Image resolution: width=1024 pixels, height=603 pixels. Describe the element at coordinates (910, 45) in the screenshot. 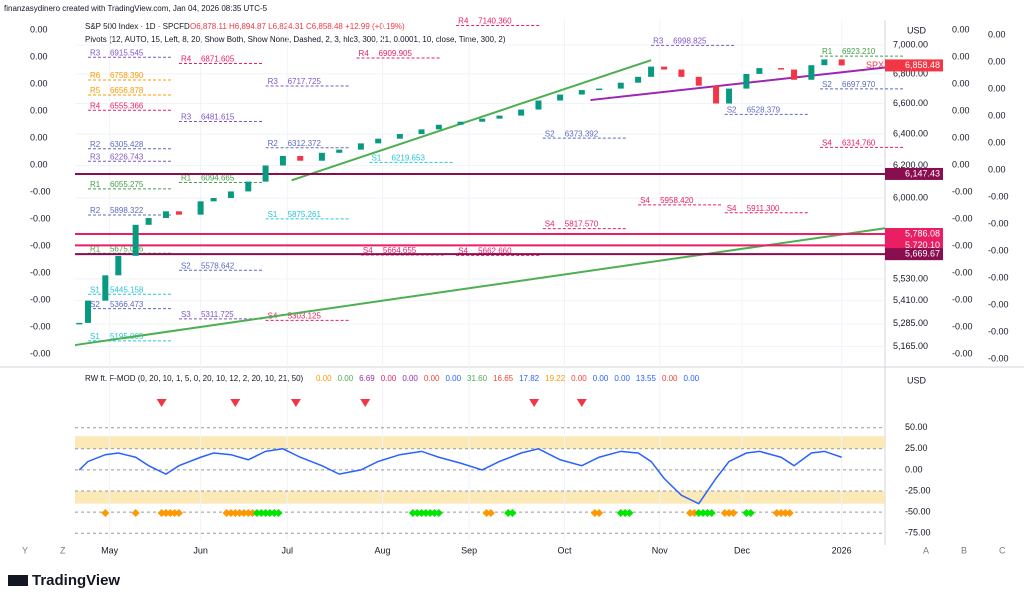

I see `y-tick-label: 7,000.00` at that location.